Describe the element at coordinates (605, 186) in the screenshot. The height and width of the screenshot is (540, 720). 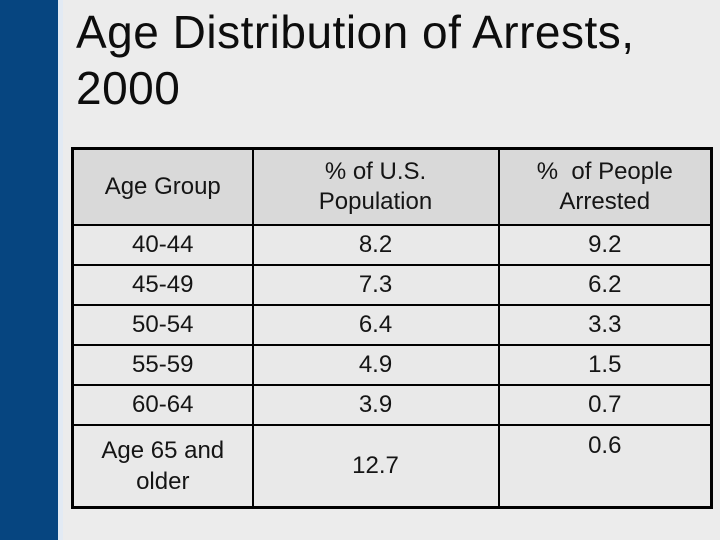
I see `header-cell-pct-people-arrested: % of People Arrested` at that location.